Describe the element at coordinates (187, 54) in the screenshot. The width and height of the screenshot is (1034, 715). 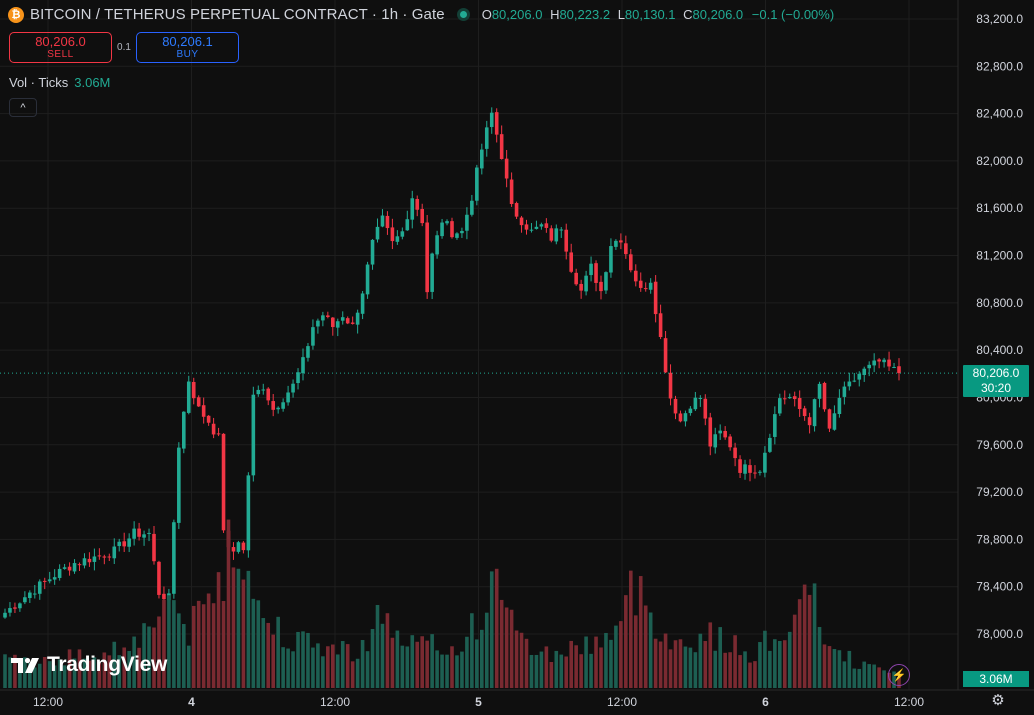
I see `buy-label: BUY` at that location.